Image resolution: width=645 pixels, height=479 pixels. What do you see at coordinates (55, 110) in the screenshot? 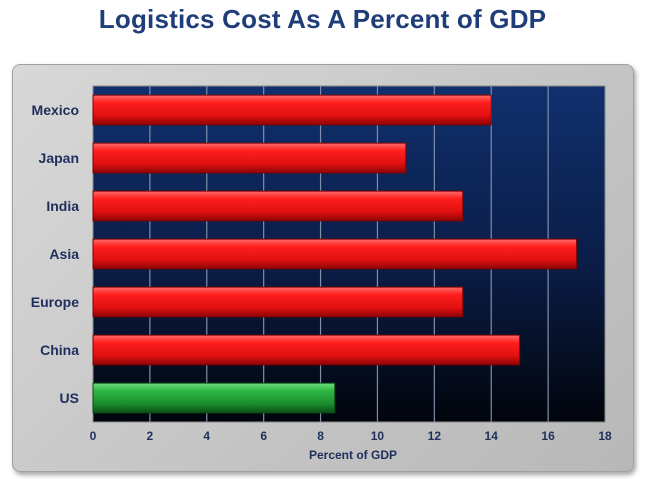
I see `category-label: Mexico` at bounding box center [55, 110].